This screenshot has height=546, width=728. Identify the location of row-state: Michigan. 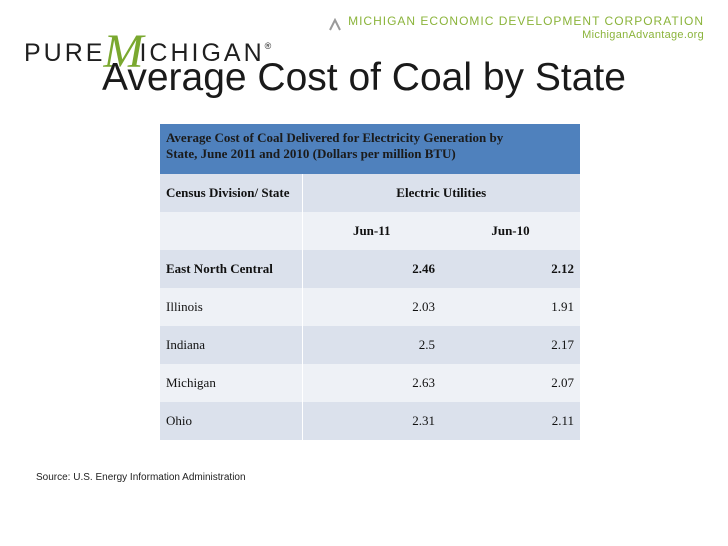
(231, 383).